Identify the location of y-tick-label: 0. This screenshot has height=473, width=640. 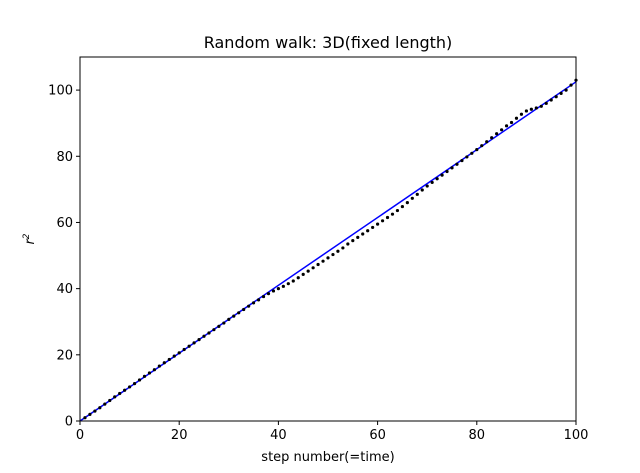
(69, 422).